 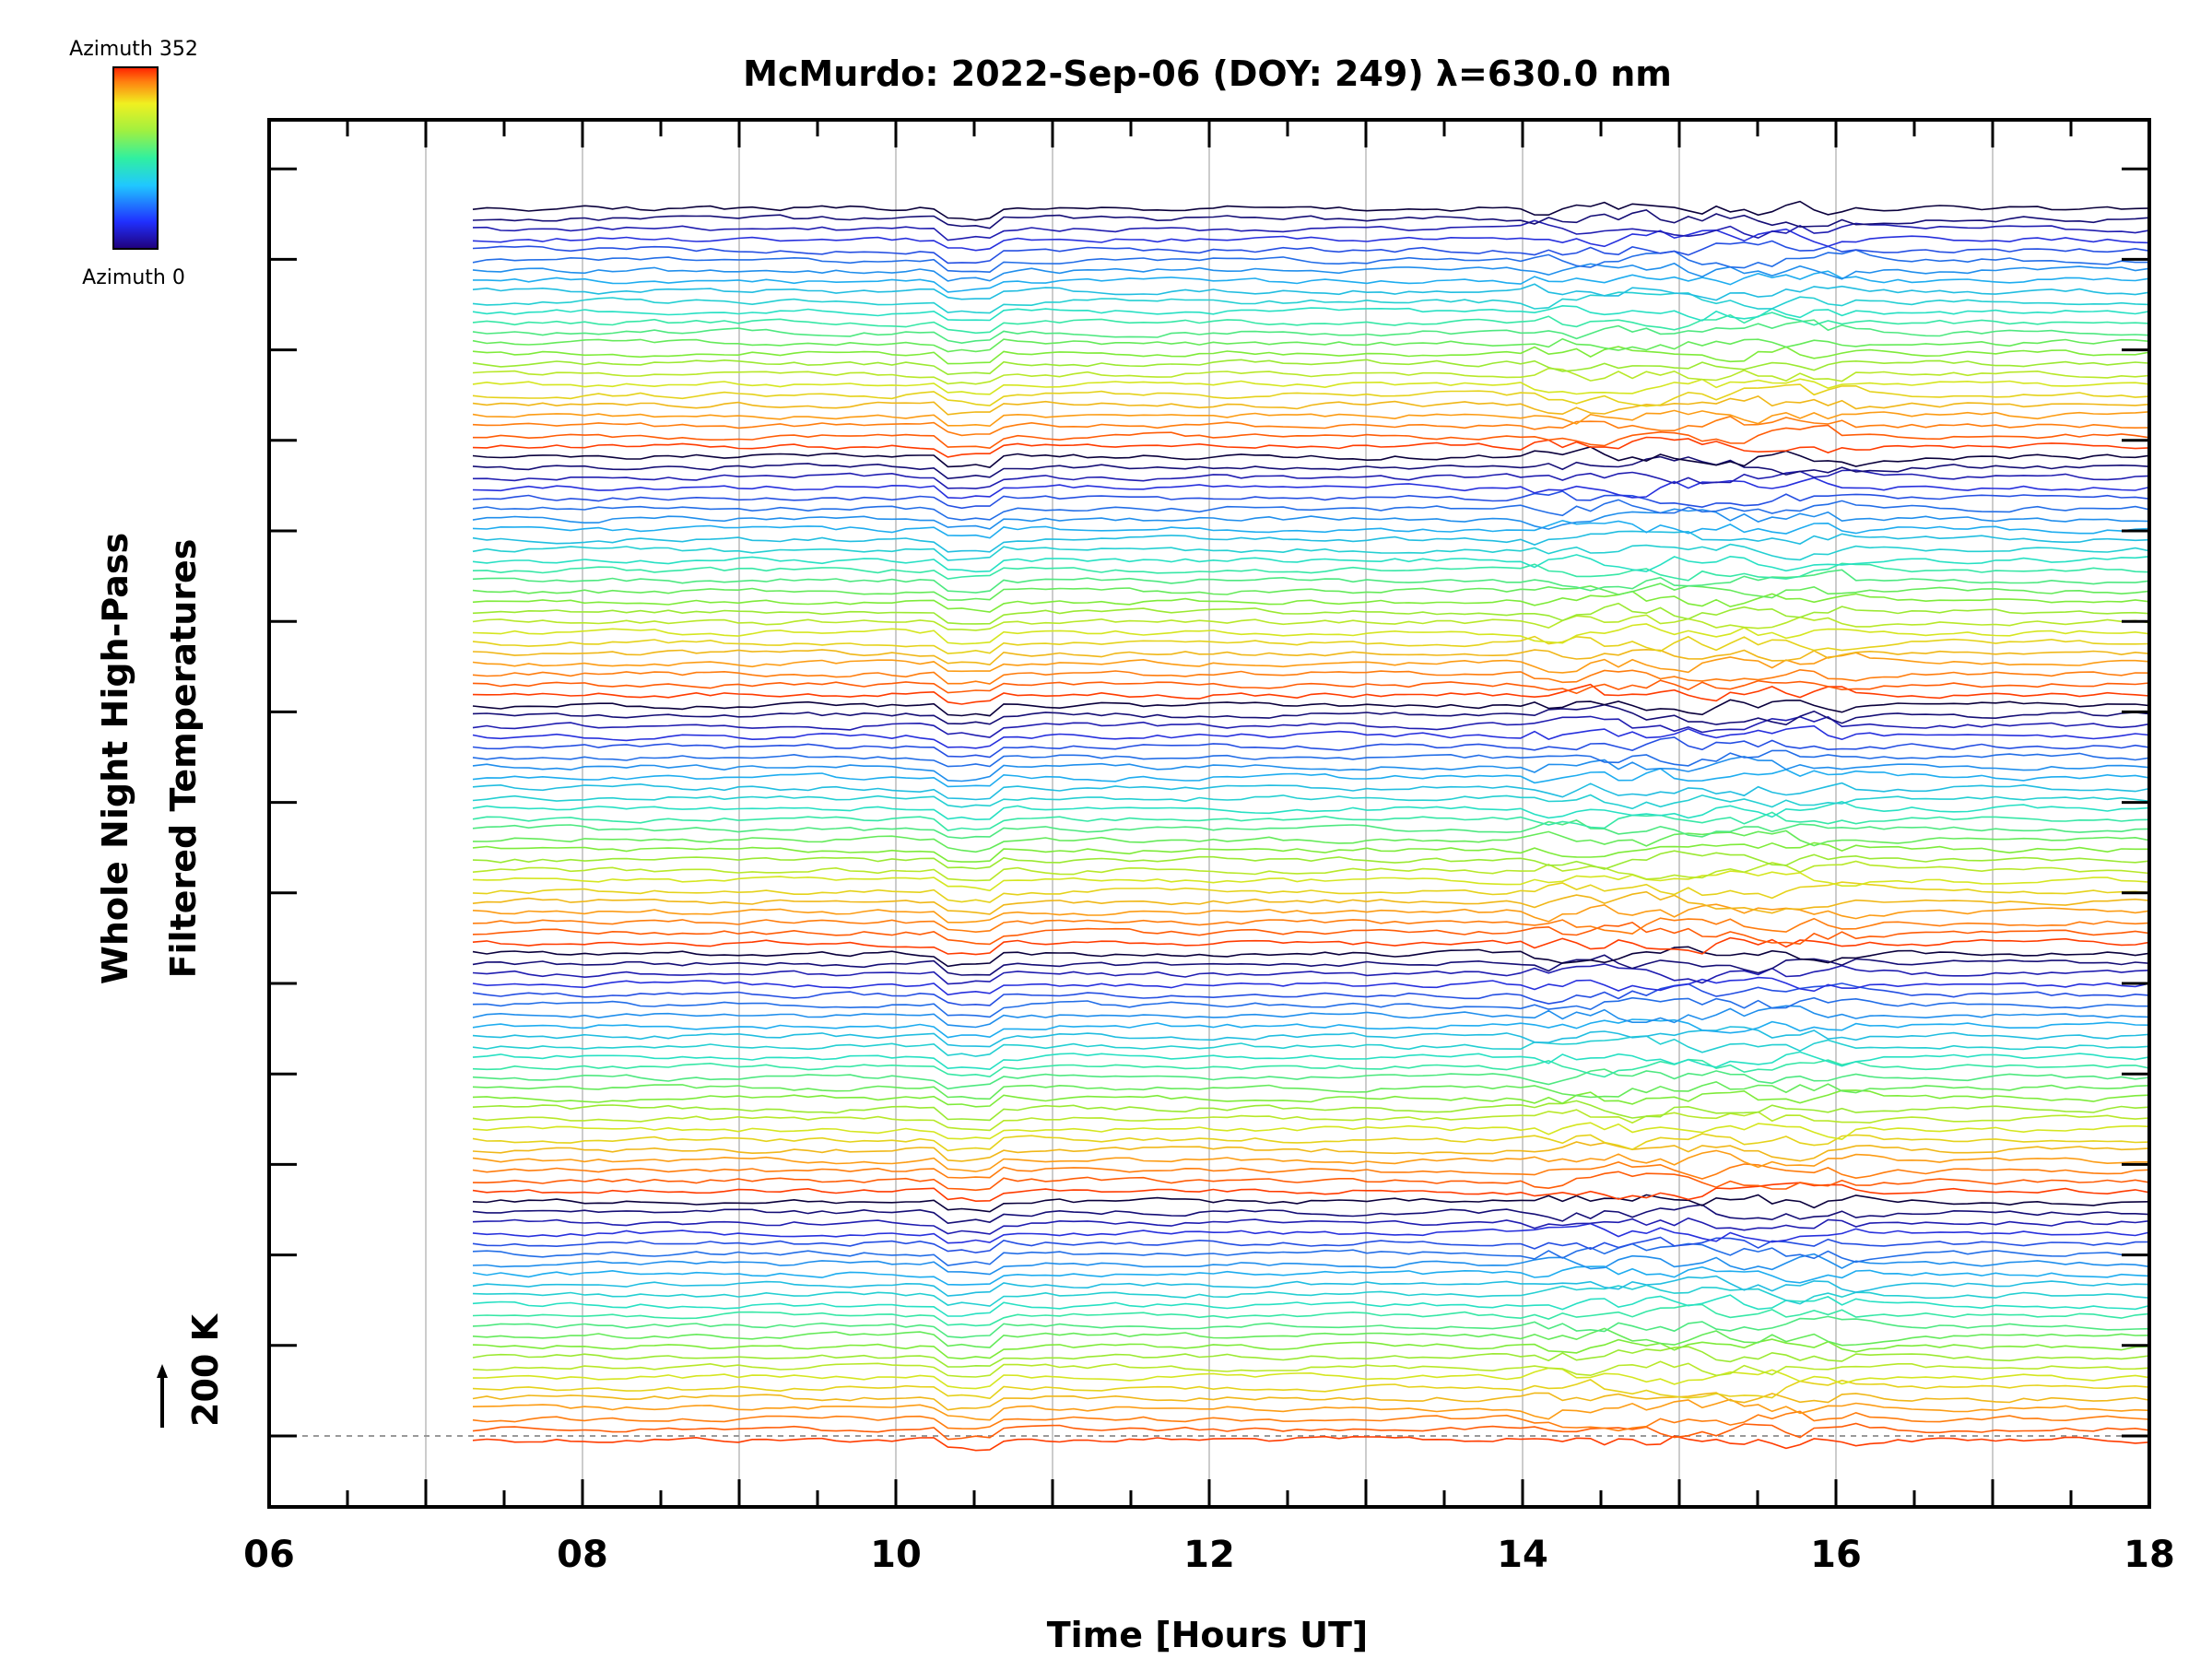 What do you see at coordinates (183, 759) in the screenshot?
I see `y-axis-label-line2: Filtered Temperatures` at bounding box center [183, 759].